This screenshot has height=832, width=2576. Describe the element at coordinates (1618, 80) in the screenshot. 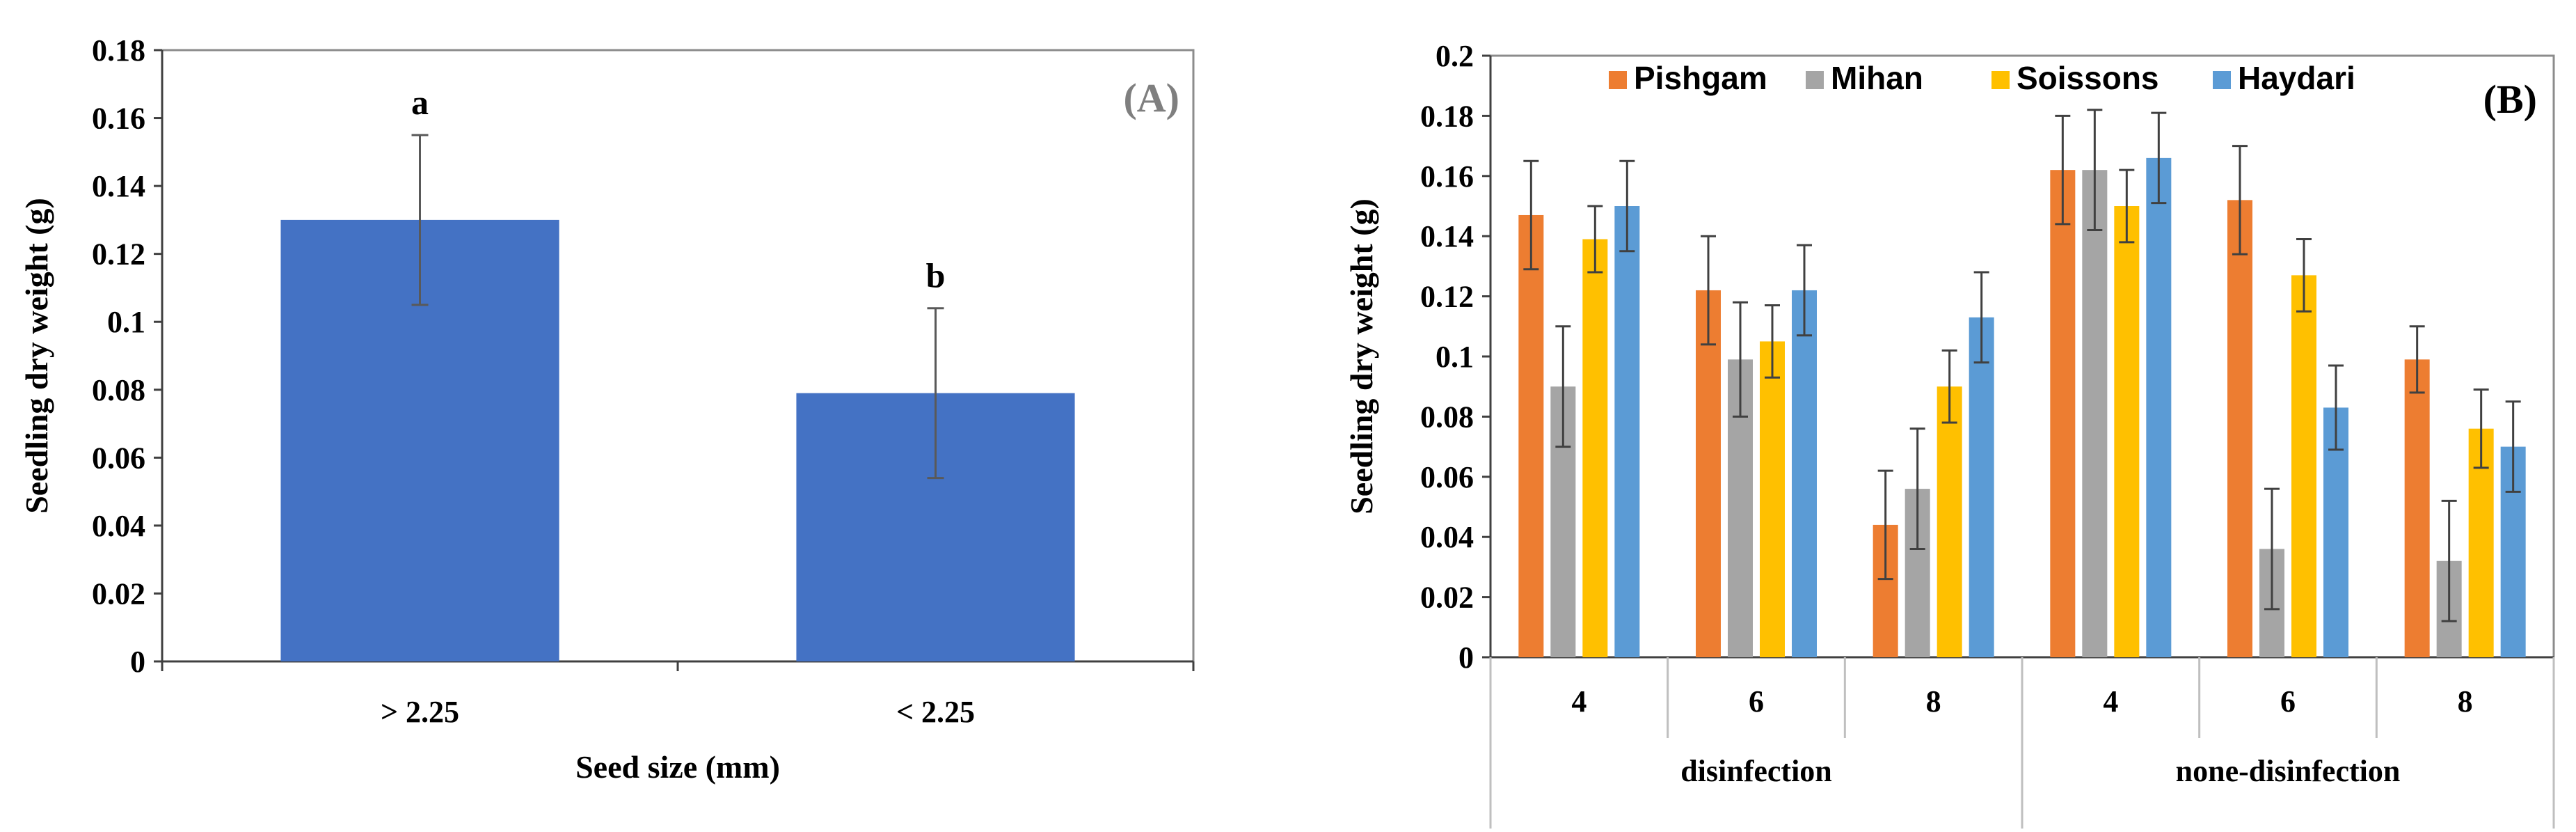

I see `legend-swatch-pishgam` at that location.